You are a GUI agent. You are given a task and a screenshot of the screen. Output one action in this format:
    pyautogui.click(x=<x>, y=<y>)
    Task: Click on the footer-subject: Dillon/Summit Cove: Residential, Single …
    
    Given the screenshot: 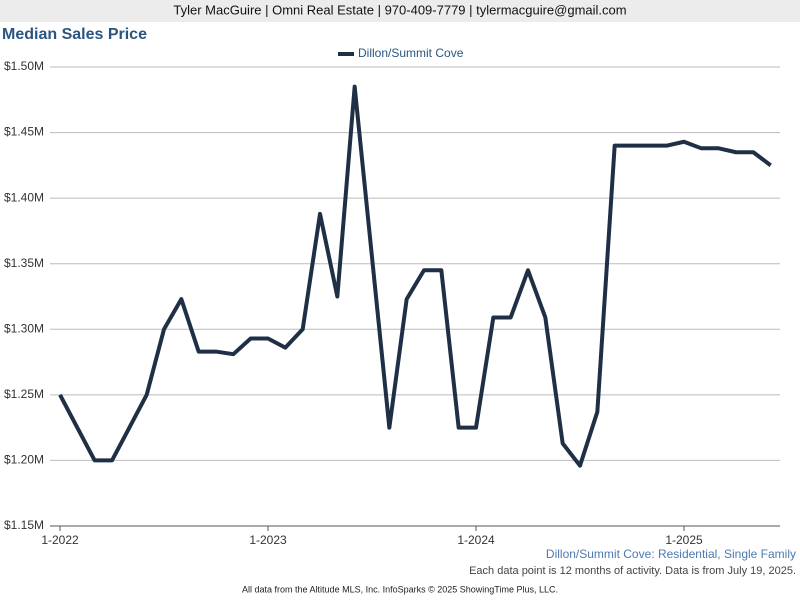 What is the action you would take?
    pyautogui.click(x=671, y=554)
    